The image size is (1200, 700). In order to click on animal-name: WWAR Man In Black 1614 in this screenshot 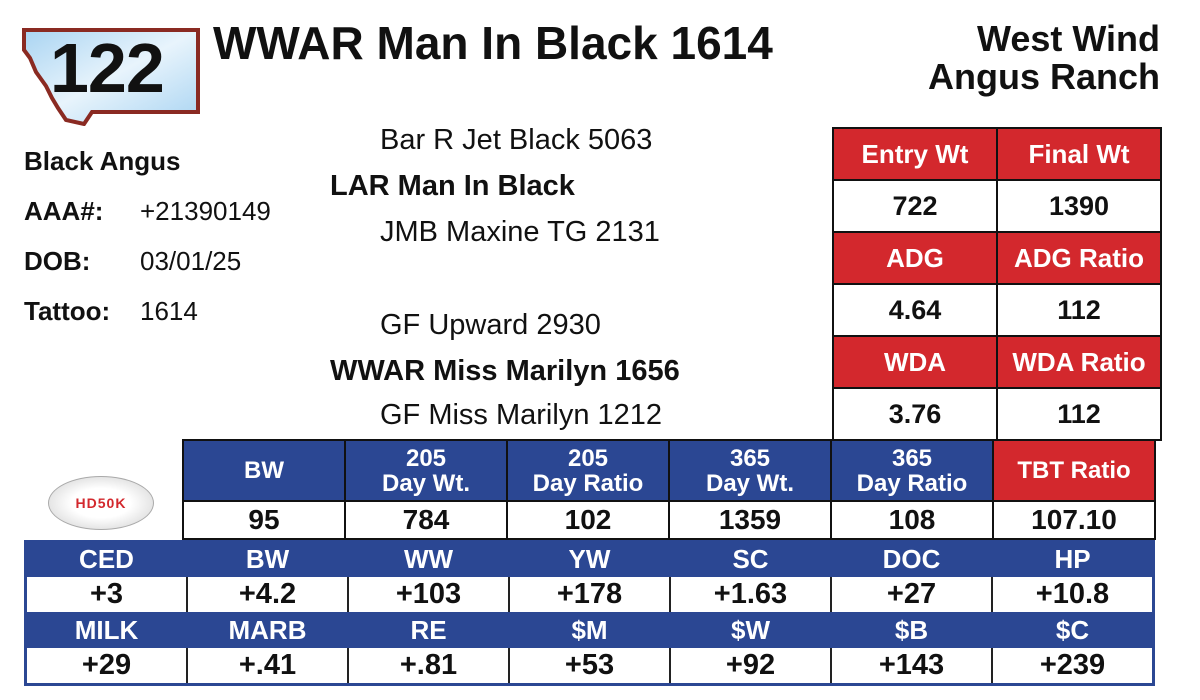, I will do `click(493, 43)`.